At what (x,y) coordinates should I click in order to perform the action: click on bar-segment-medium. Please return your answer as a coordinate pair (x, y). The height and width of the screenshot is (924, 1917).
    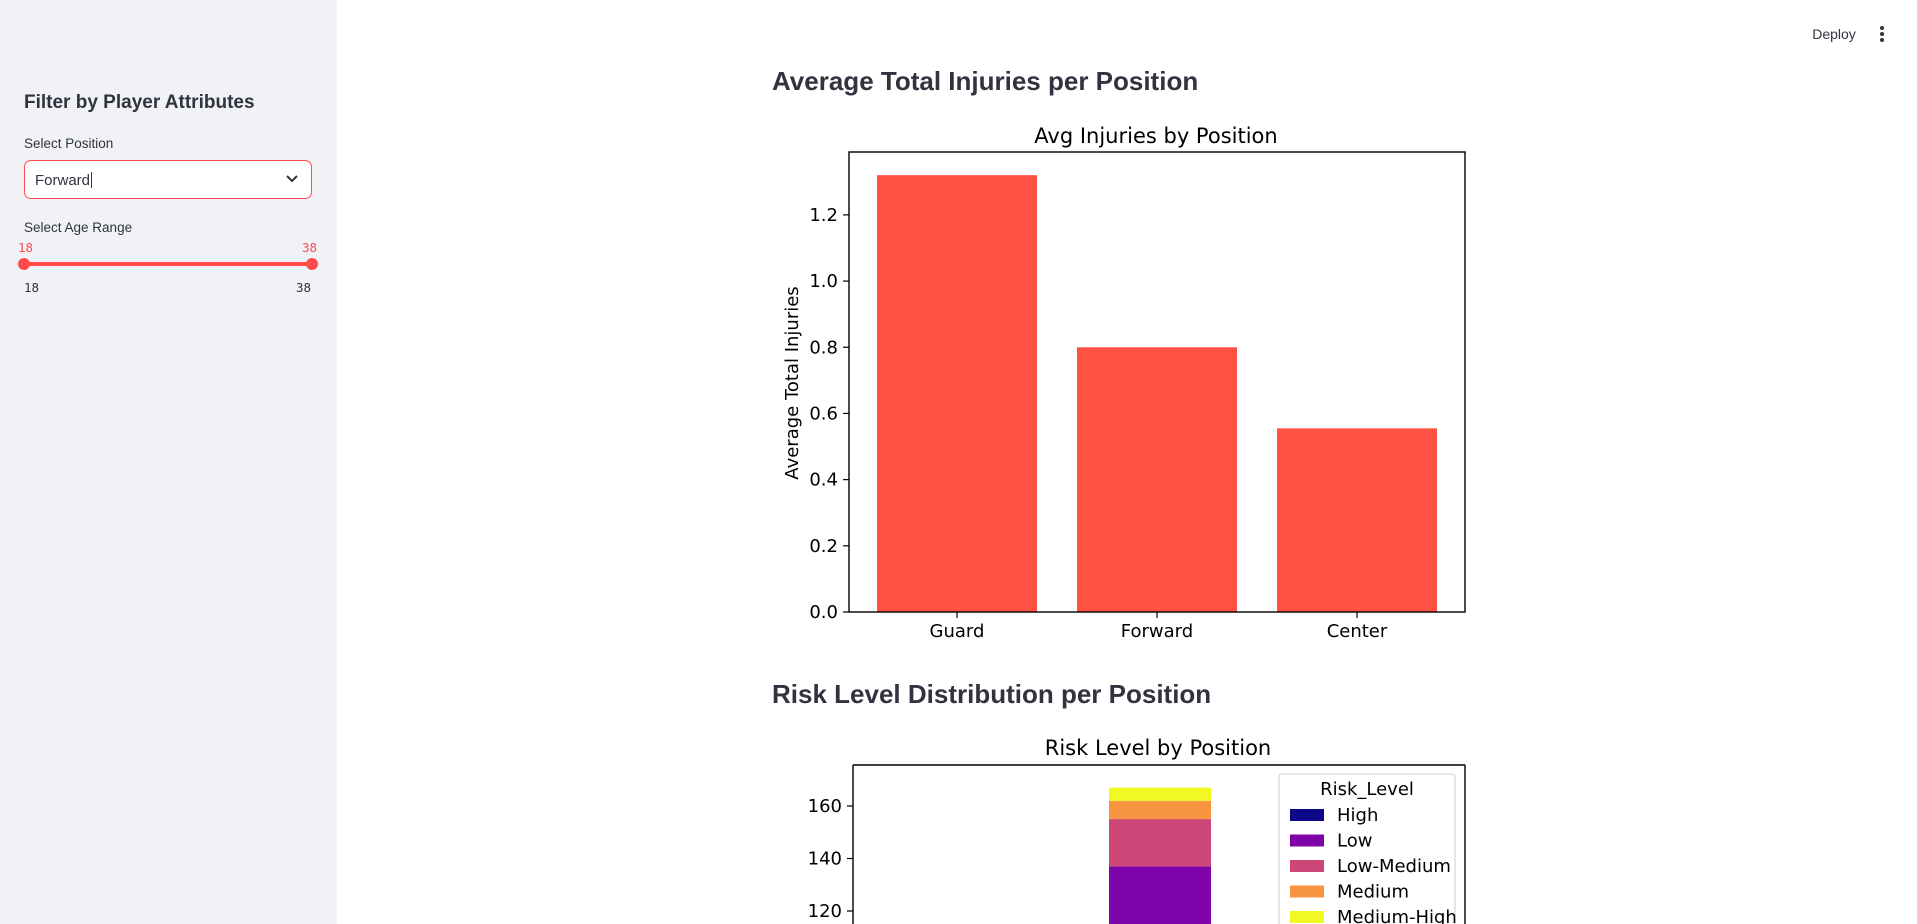
    Looking at the image, I should click on (1160, 810).